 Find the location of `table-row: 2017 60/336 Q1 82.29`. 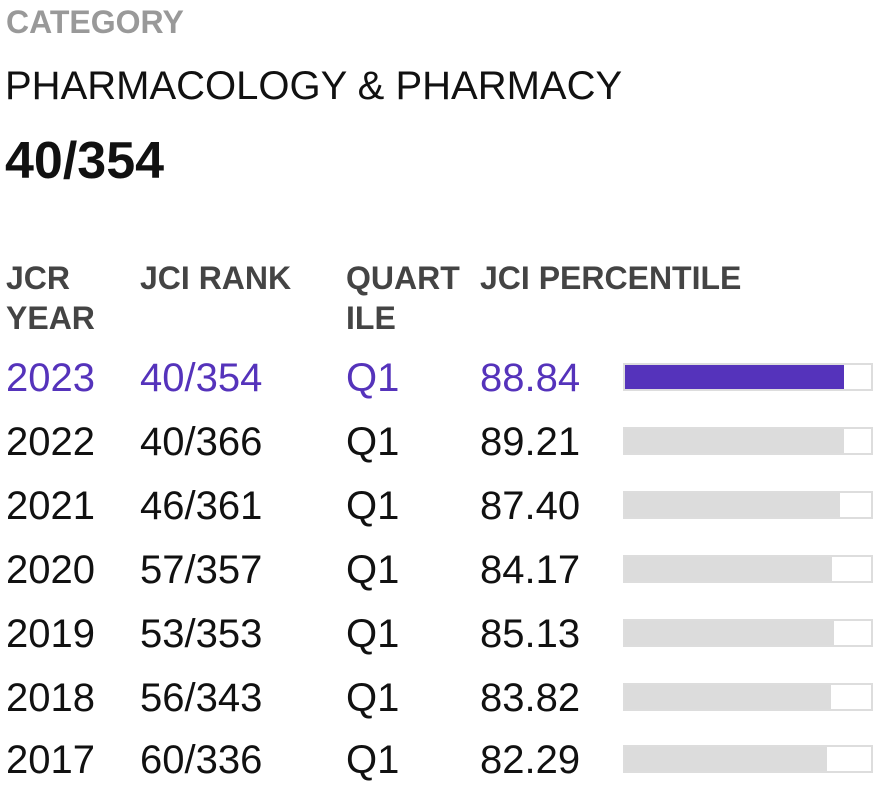

table-row: 2017 60/336 Q1 82.29 is located at coordinates (442, 760).